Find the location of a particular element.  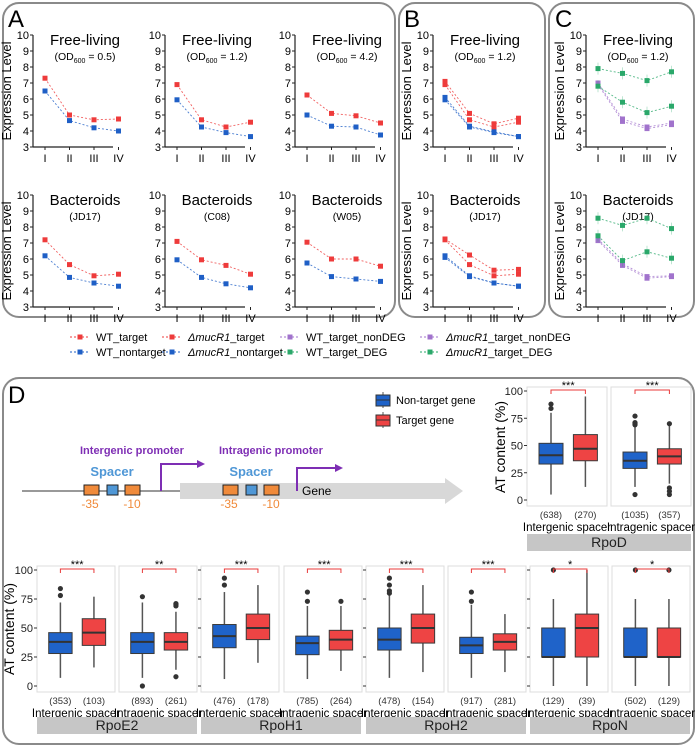

chart-title: Bacteroids is located at coordinates (485, 200).